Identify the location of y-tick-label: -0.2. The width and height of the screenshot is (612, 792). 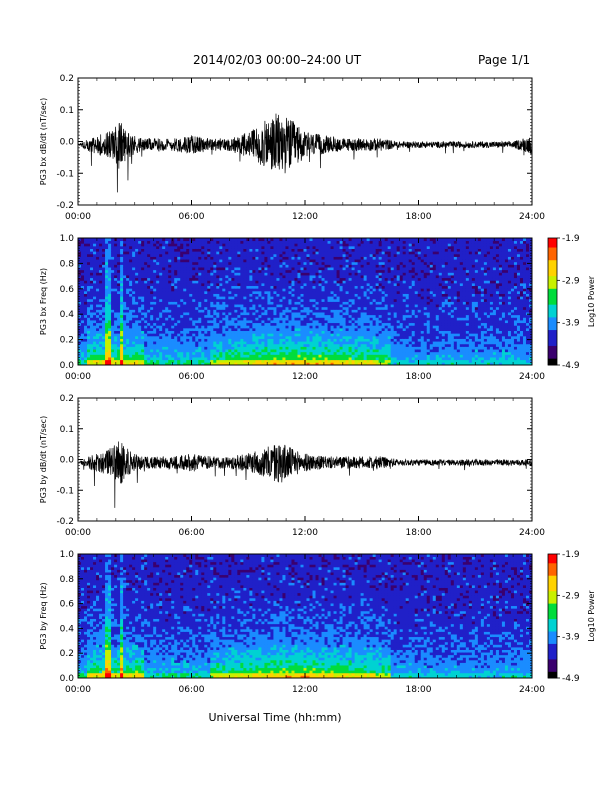
(65, 206).